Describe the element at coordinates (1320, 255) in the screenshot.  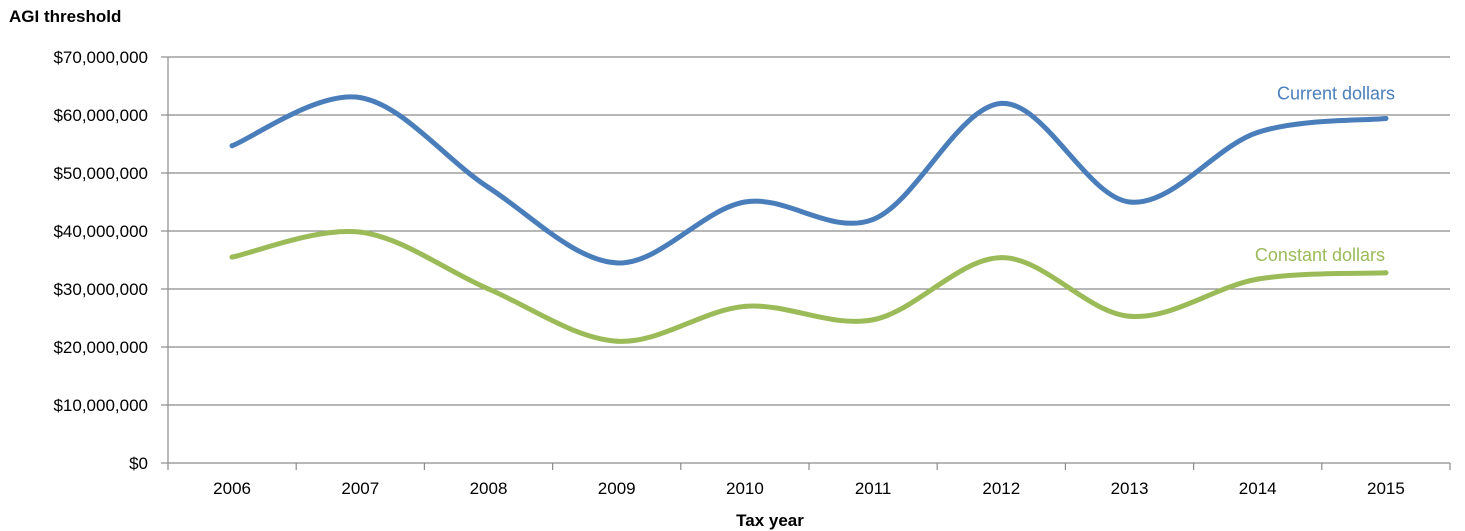
I see `series-label: Constant dollars` at that location.